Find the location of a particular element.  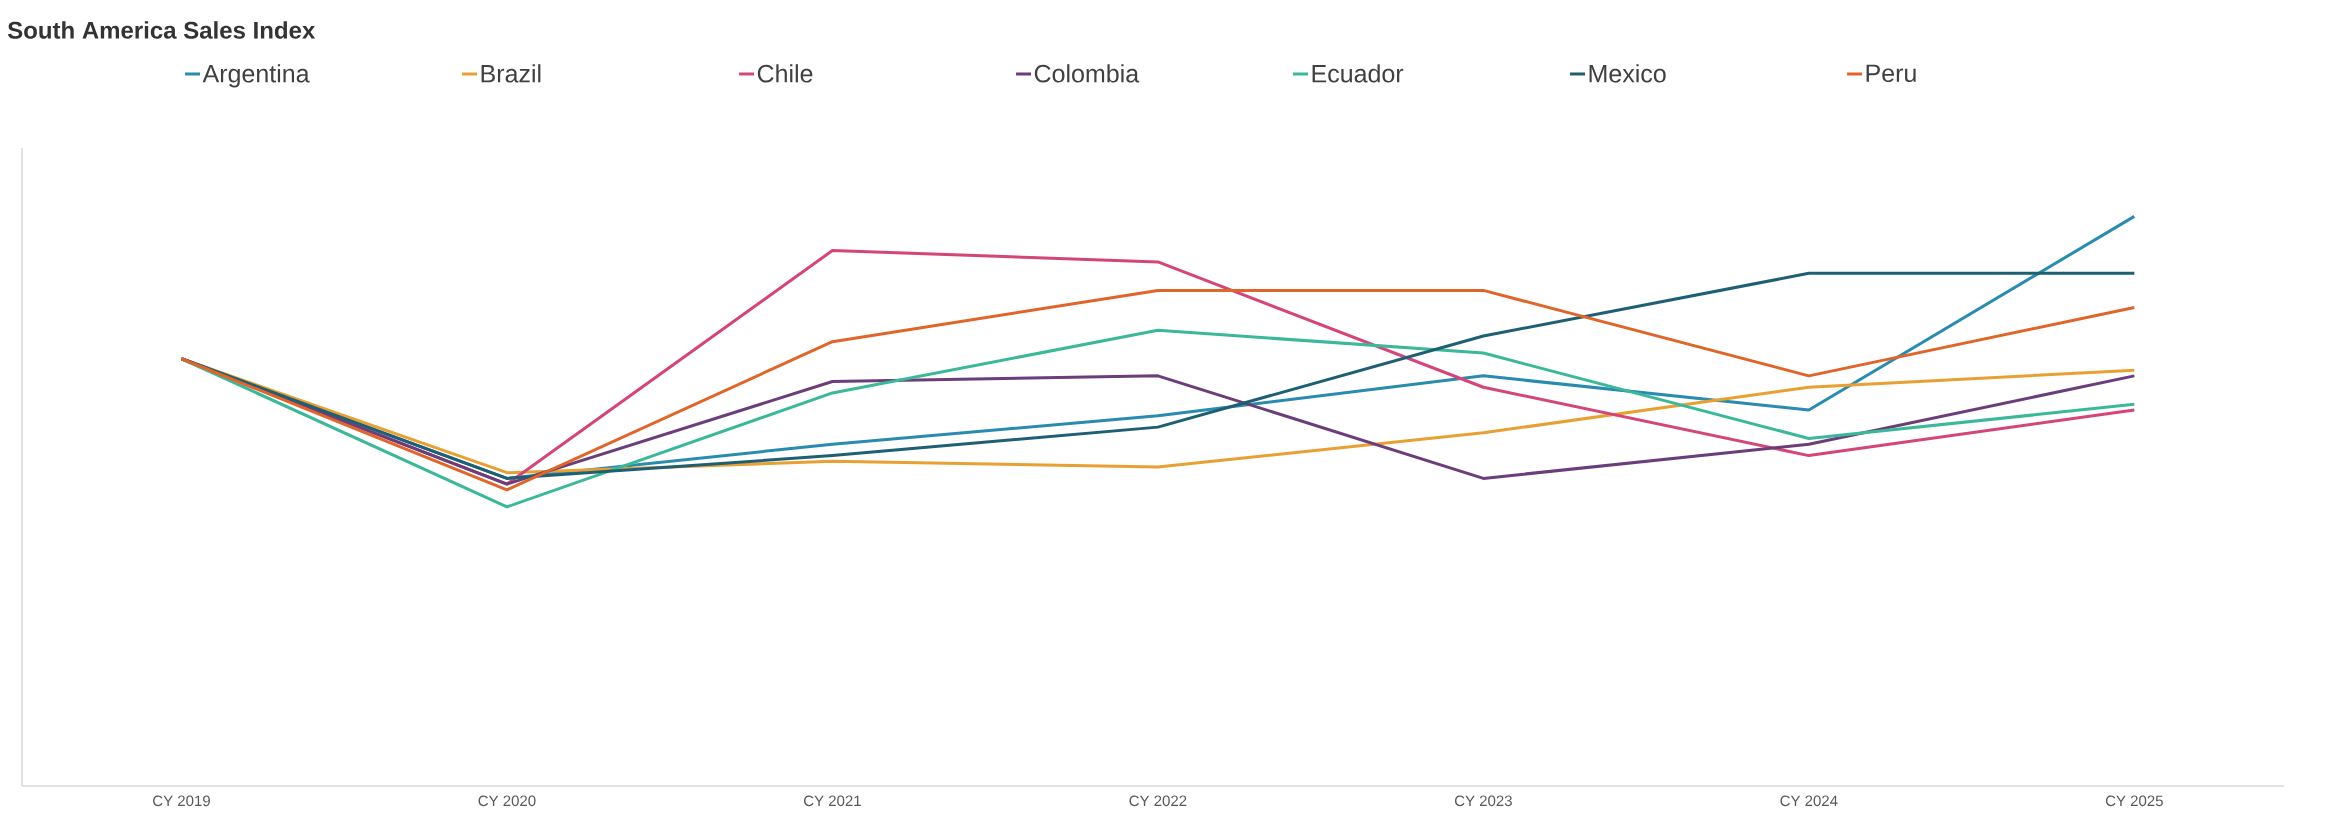

legend-label: Argentina is located at coordinates (256, 76).